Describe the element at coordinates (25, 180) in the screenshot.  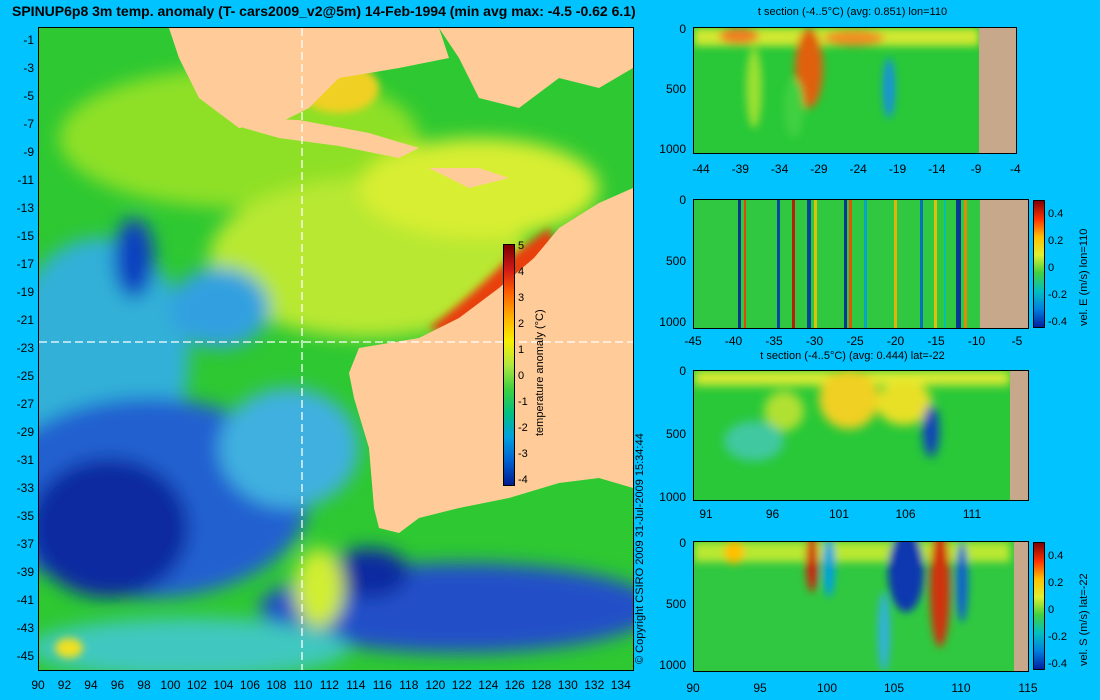
I see `tick-label: -11` at that location.